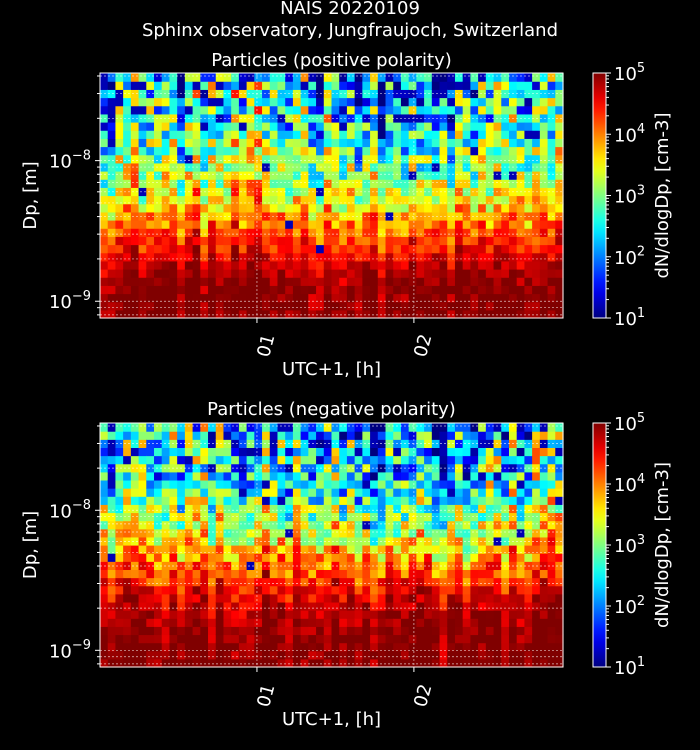  What do you see at coordinates (331, 719) in the screenshot?
I see `x-axis-label: UTC+1, [h]` at bounding box center [331, 719].